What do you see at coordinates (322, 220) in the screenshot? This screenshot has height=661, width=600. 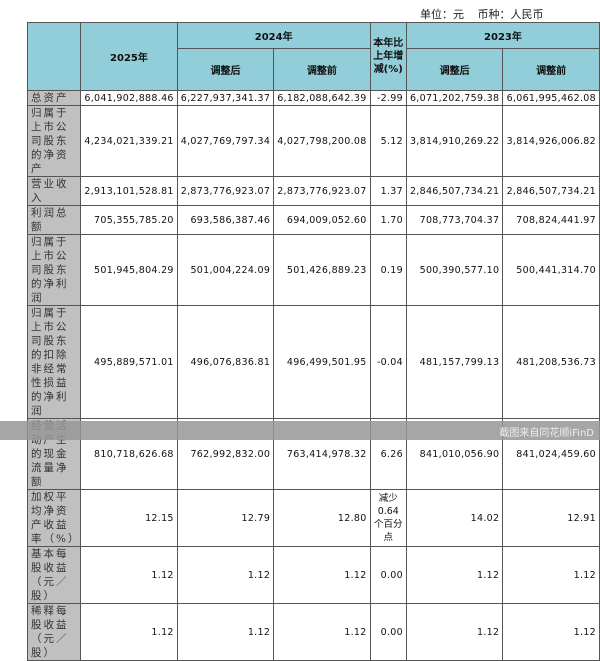 I see `cell-v2024-before: 694,009,052.60` at bounding box center [322, 220].